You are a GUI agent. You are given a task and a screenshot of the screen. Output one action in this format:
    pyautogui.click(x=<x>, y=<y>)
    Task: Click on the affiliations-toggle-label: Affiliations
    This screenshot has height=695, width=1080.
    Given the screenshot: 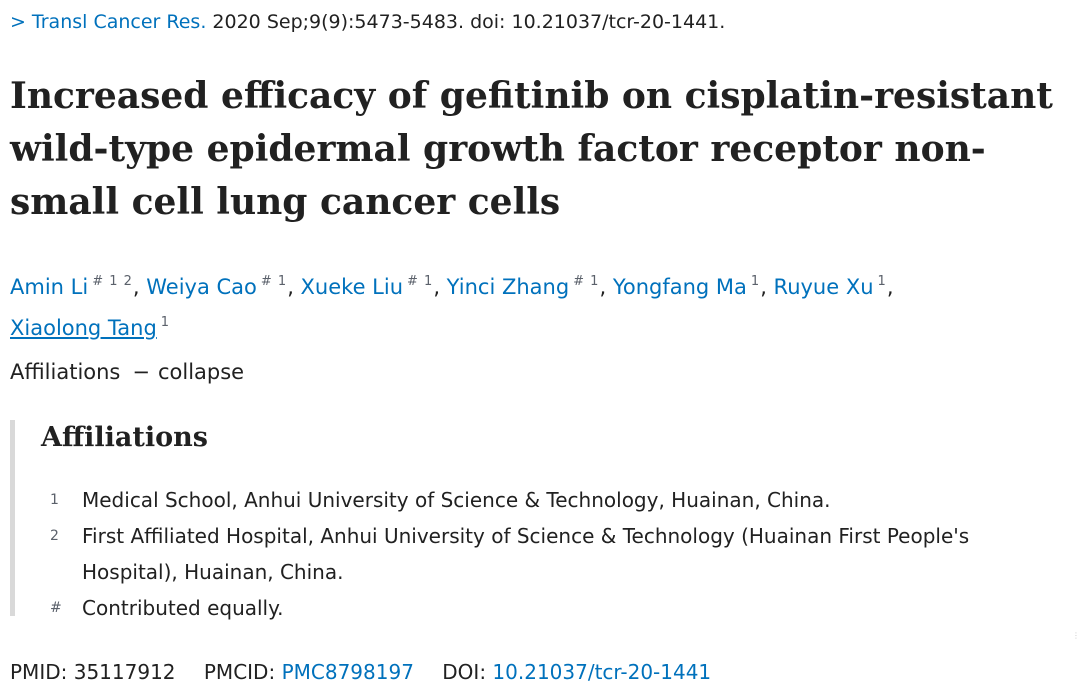 What is the action you would take?
    pyautogui.click(x=65, y=372)
    